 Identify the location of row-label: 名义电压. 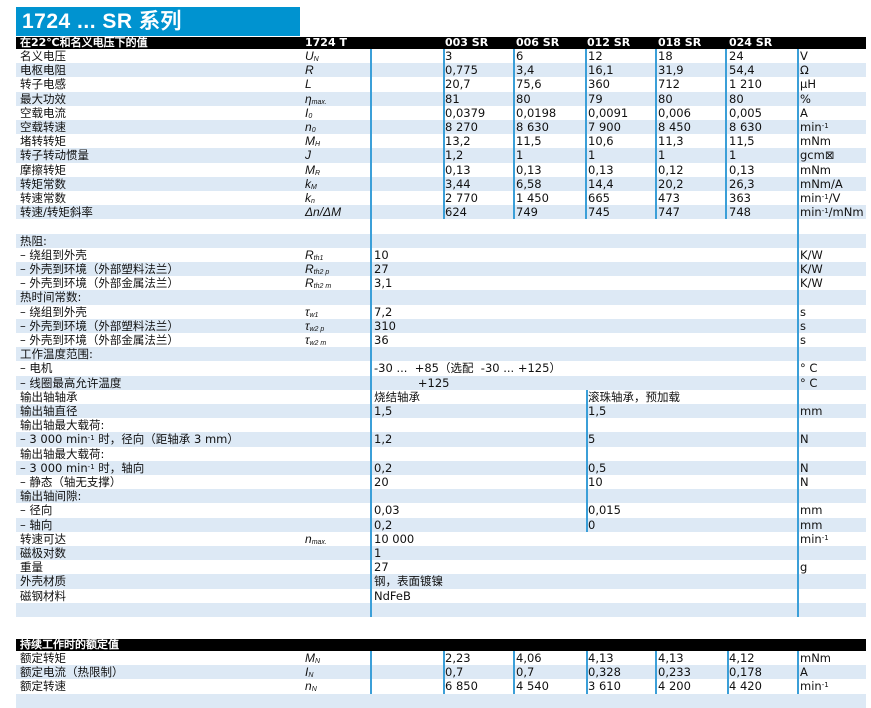
(43, 56).